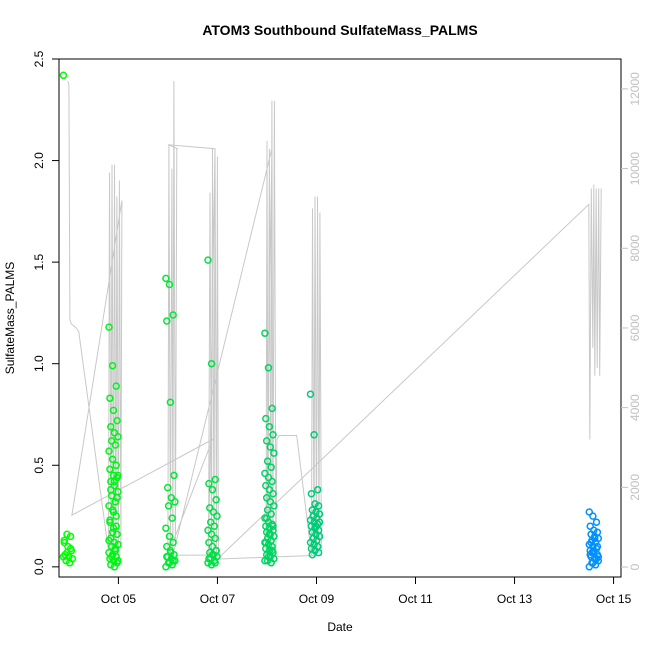 Image resolution: width=650 pixels, height=650 pixels. I want to click on y-tick-label: 0.5, so click(39, 465).